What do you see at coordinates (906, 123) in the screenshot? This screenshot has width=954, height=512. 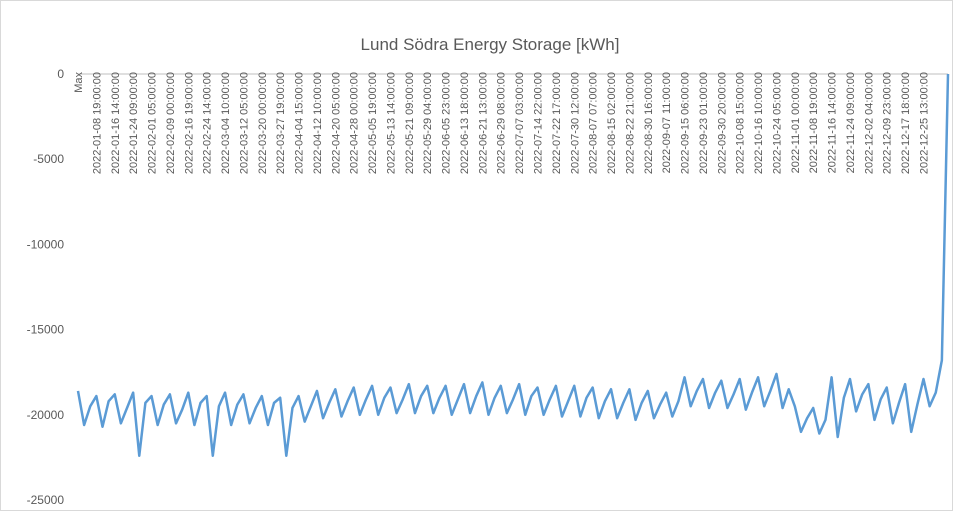 I see `x-tick-label: 2022-12-17 18:00:00` at bounding box center [906, 123].